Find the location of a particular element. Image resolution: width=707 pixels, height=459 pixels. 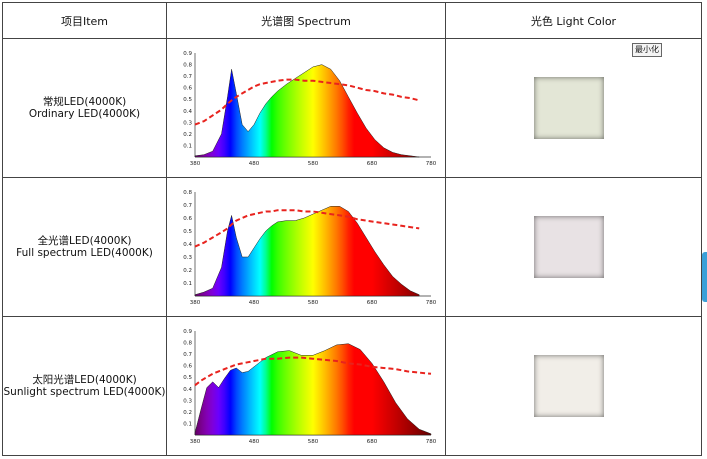

side-scroll-handle is located at coordinates (704, 277).